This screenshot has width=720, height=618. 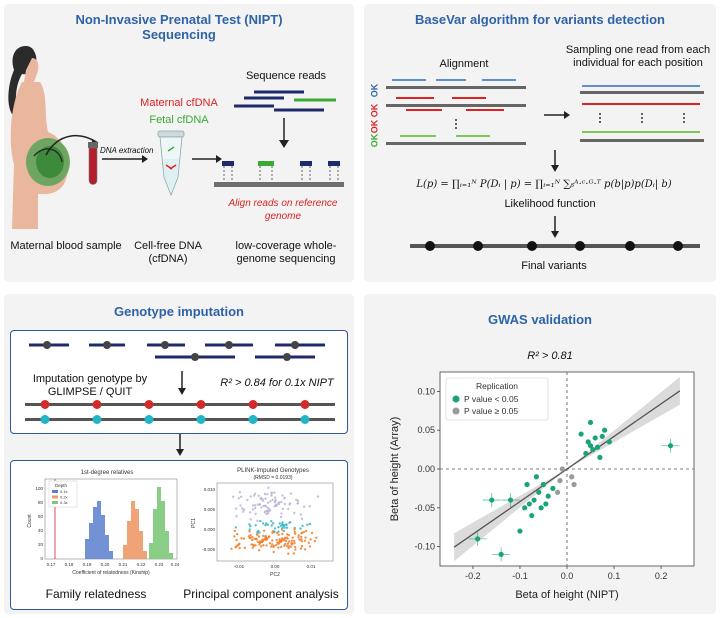 I want to click on gwas-ylabel: Beta of height (Array), so click(x=395, y=469).